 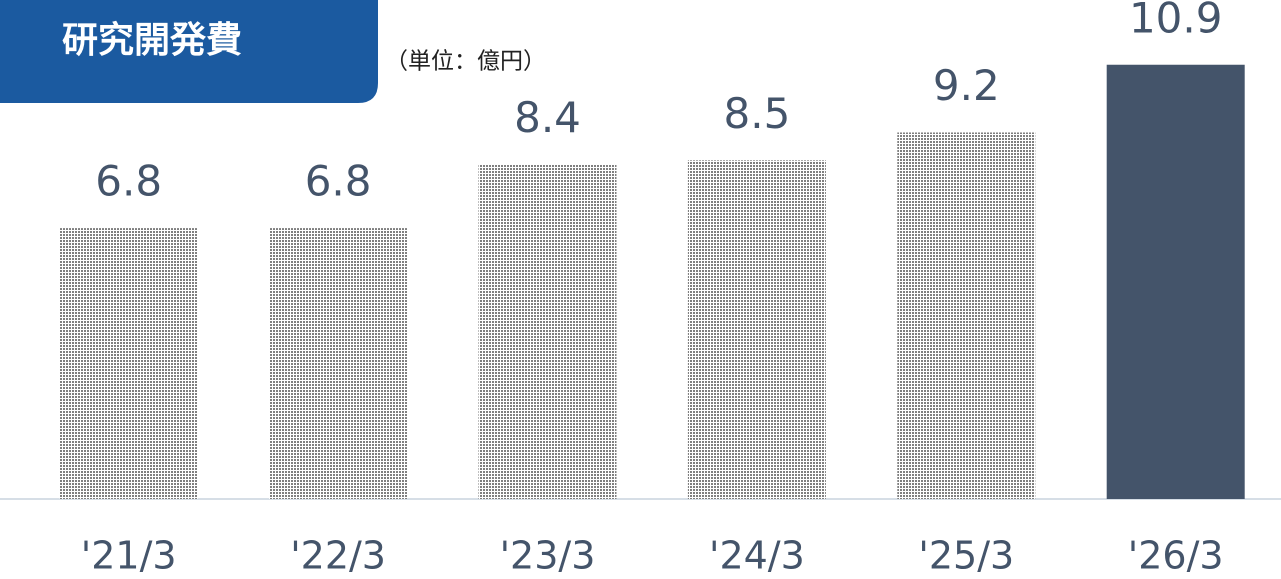 I want to click on x-tick-label: '21/3, so click(x=129, y=556).